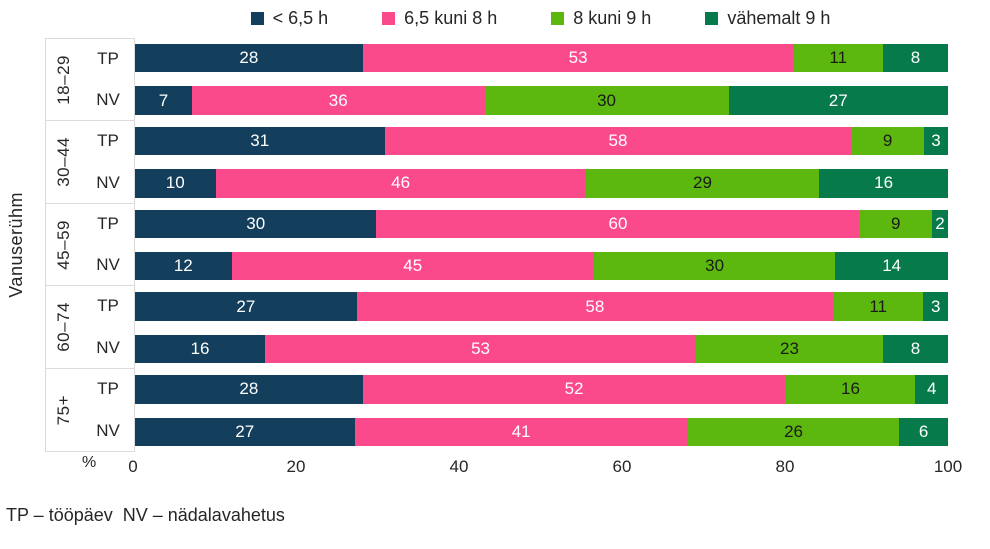  Describe the element at coordinates (622, 466) in the screenshot. I see `x-axis-tick: 60` at that location.